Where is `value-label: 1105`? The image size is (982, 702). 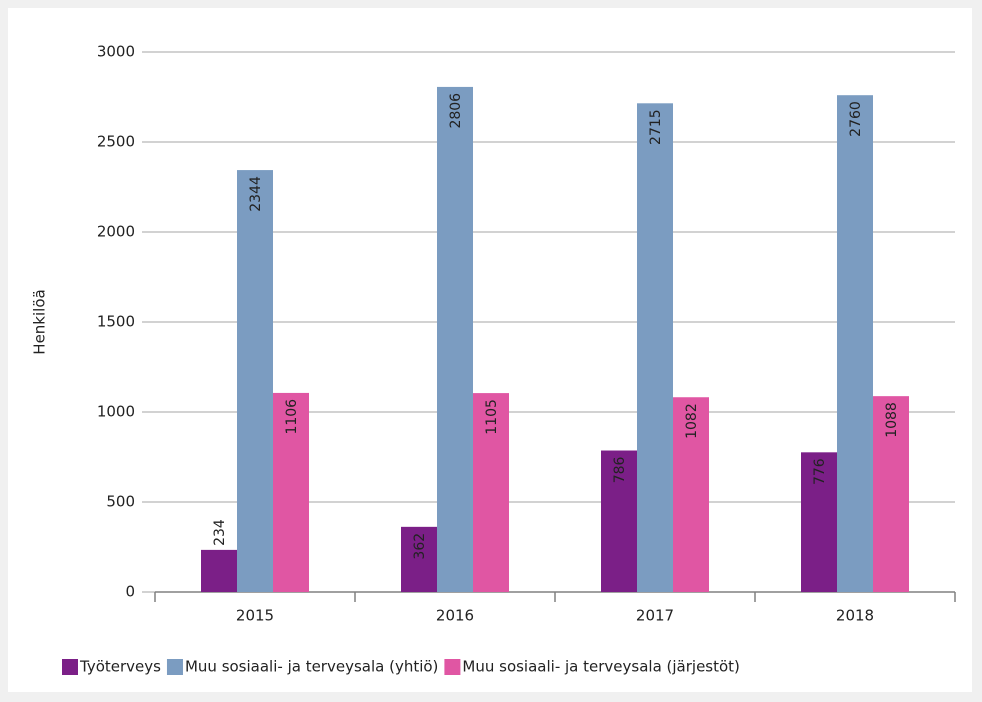 value-label: 1105 is located at coordinates (492, 417).